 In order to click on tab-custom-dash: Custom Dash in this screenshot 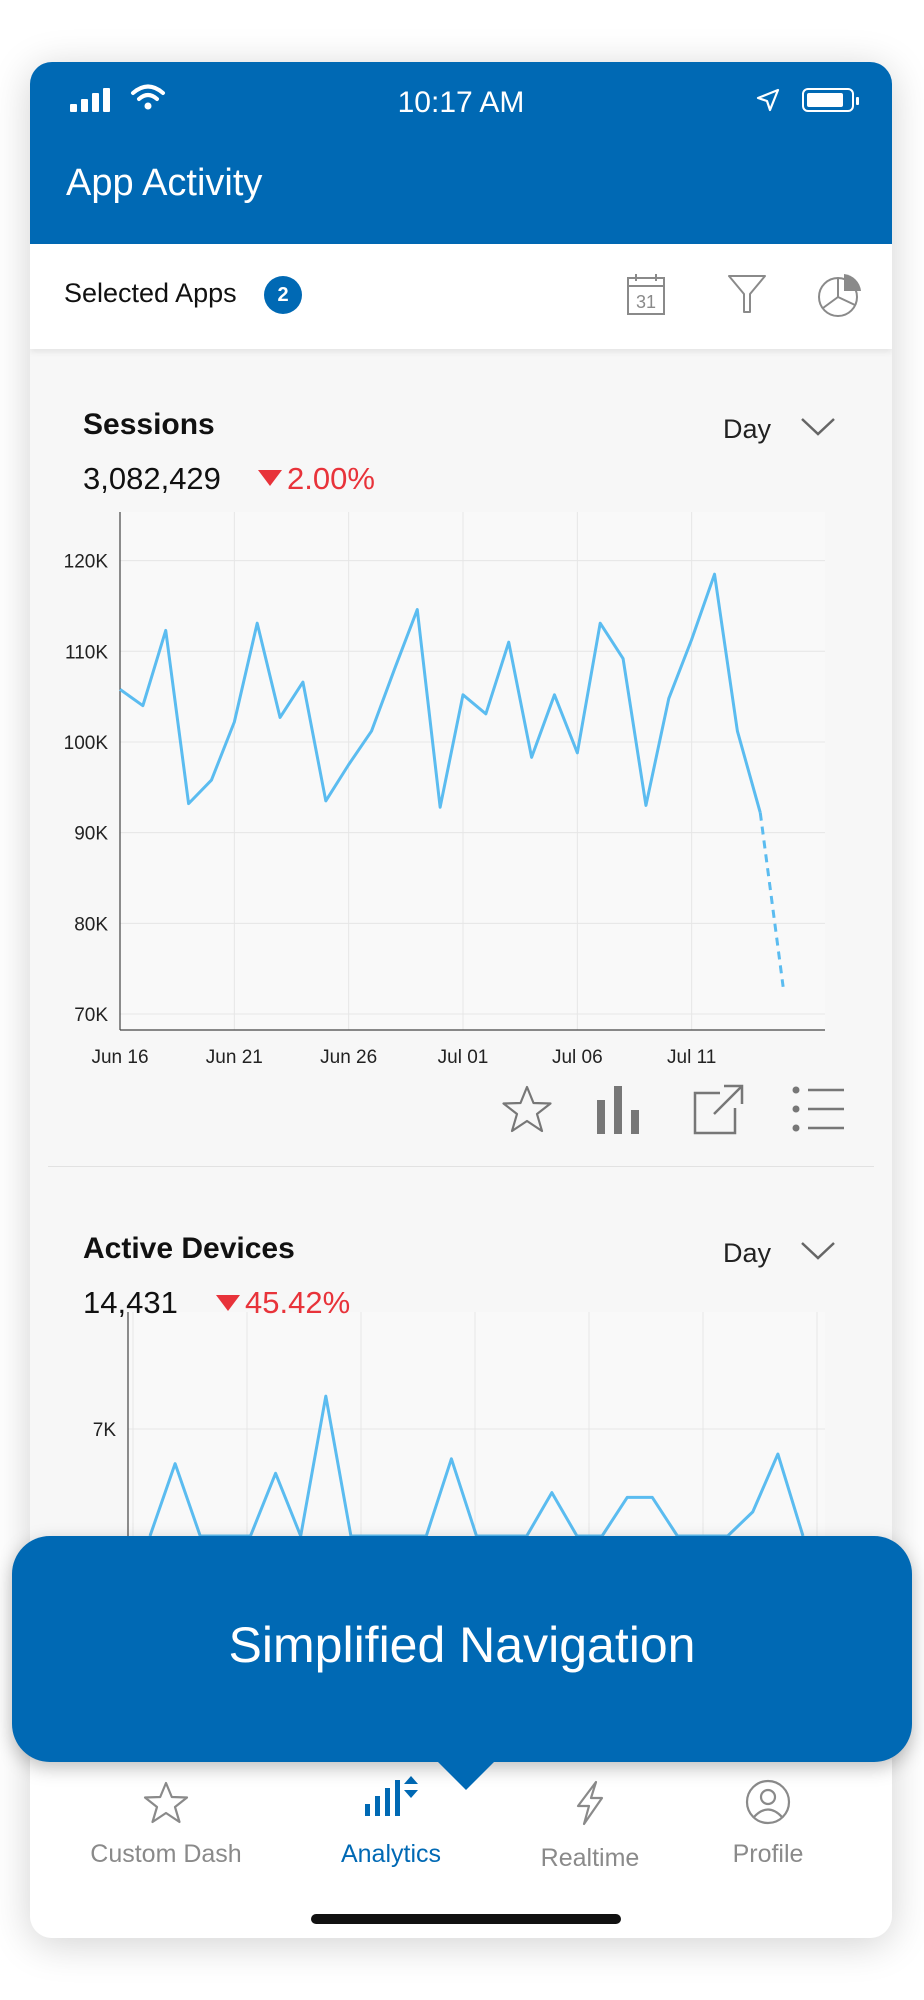, I will do `click(166, 1830)`.